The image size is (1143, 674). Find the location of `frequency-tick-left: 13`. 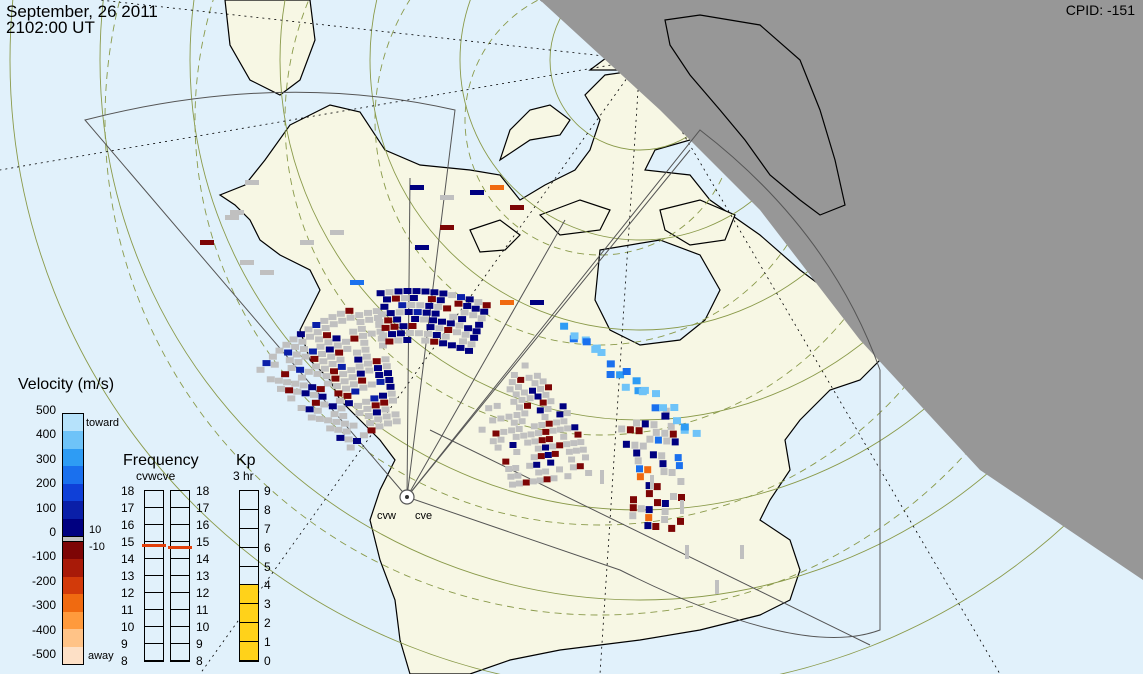

frequency-tick-left: 13 is located at coordinates (128, 576).